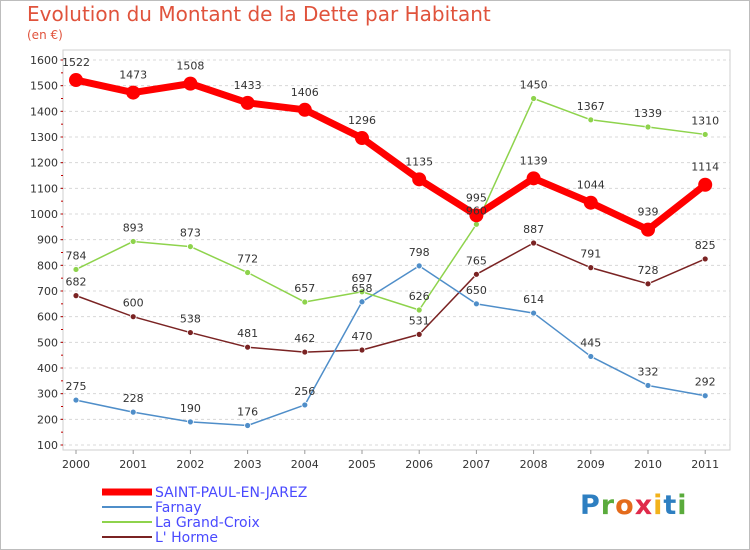  I want to click on point-la-grand-croix-2004, so click(305, 302).